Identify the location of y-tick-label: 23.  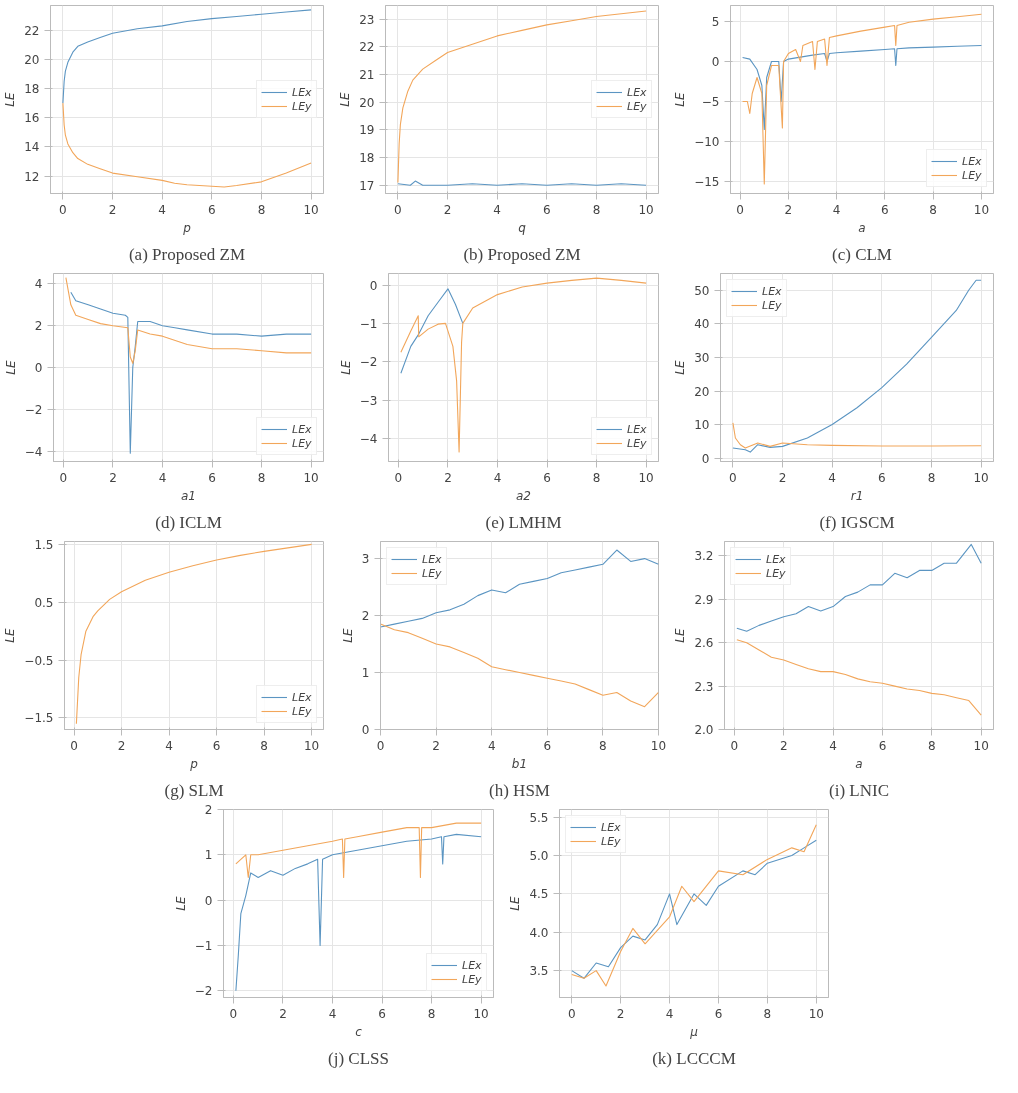
(367, 19).